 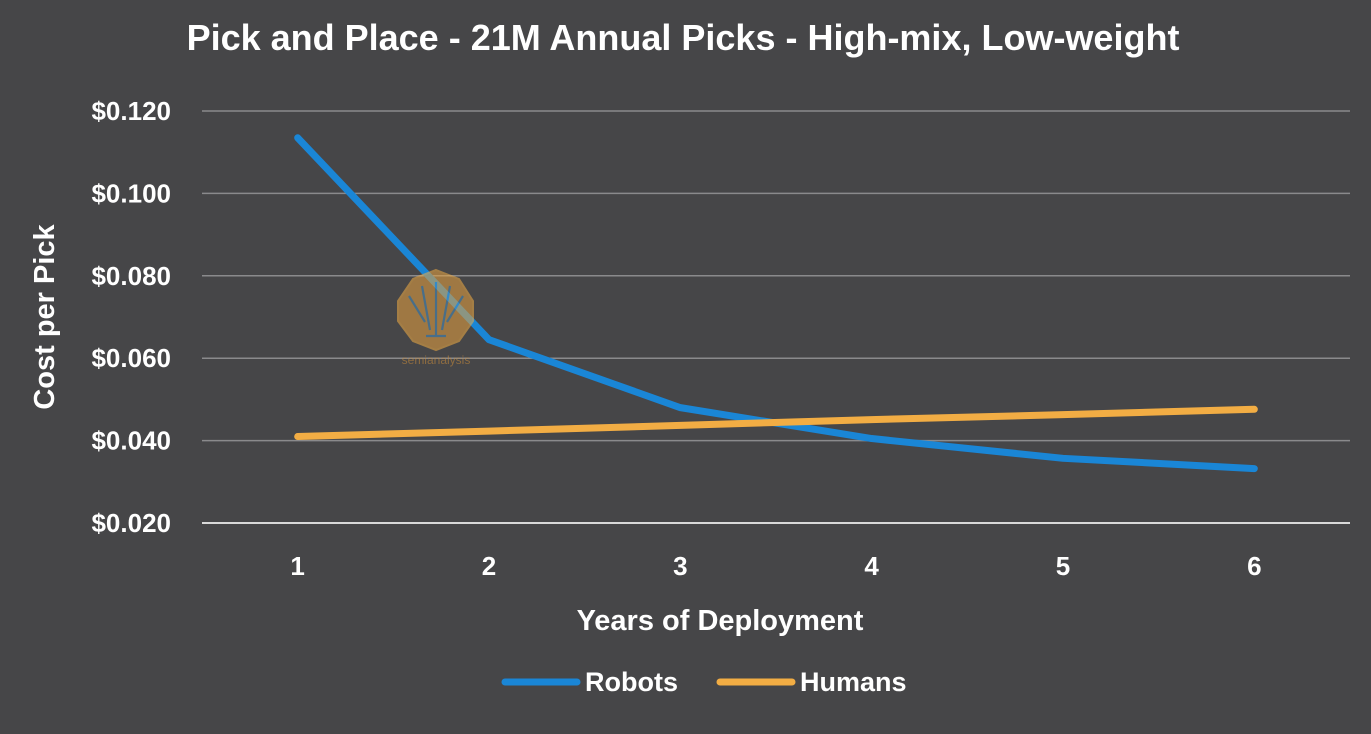 What do you see at coordinates (680, 566) in the screenshot?
I see `x-tick-label: 3` at bounding box center [680, 566].